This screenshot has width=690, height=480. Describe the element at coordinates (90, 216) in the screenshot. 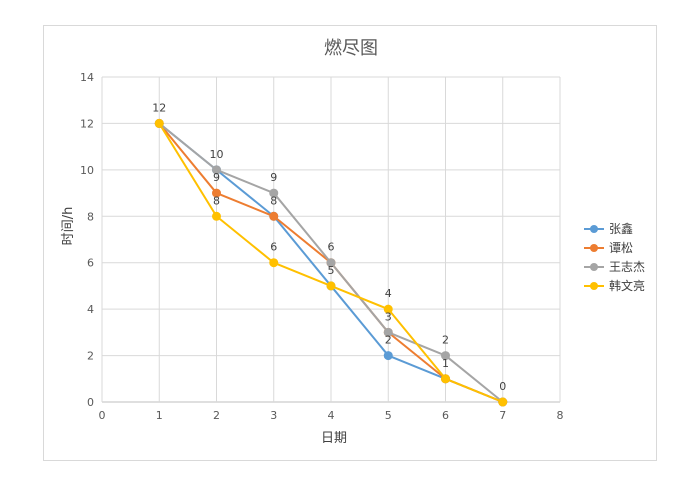

I see `y-tick-label: 8` at that location.